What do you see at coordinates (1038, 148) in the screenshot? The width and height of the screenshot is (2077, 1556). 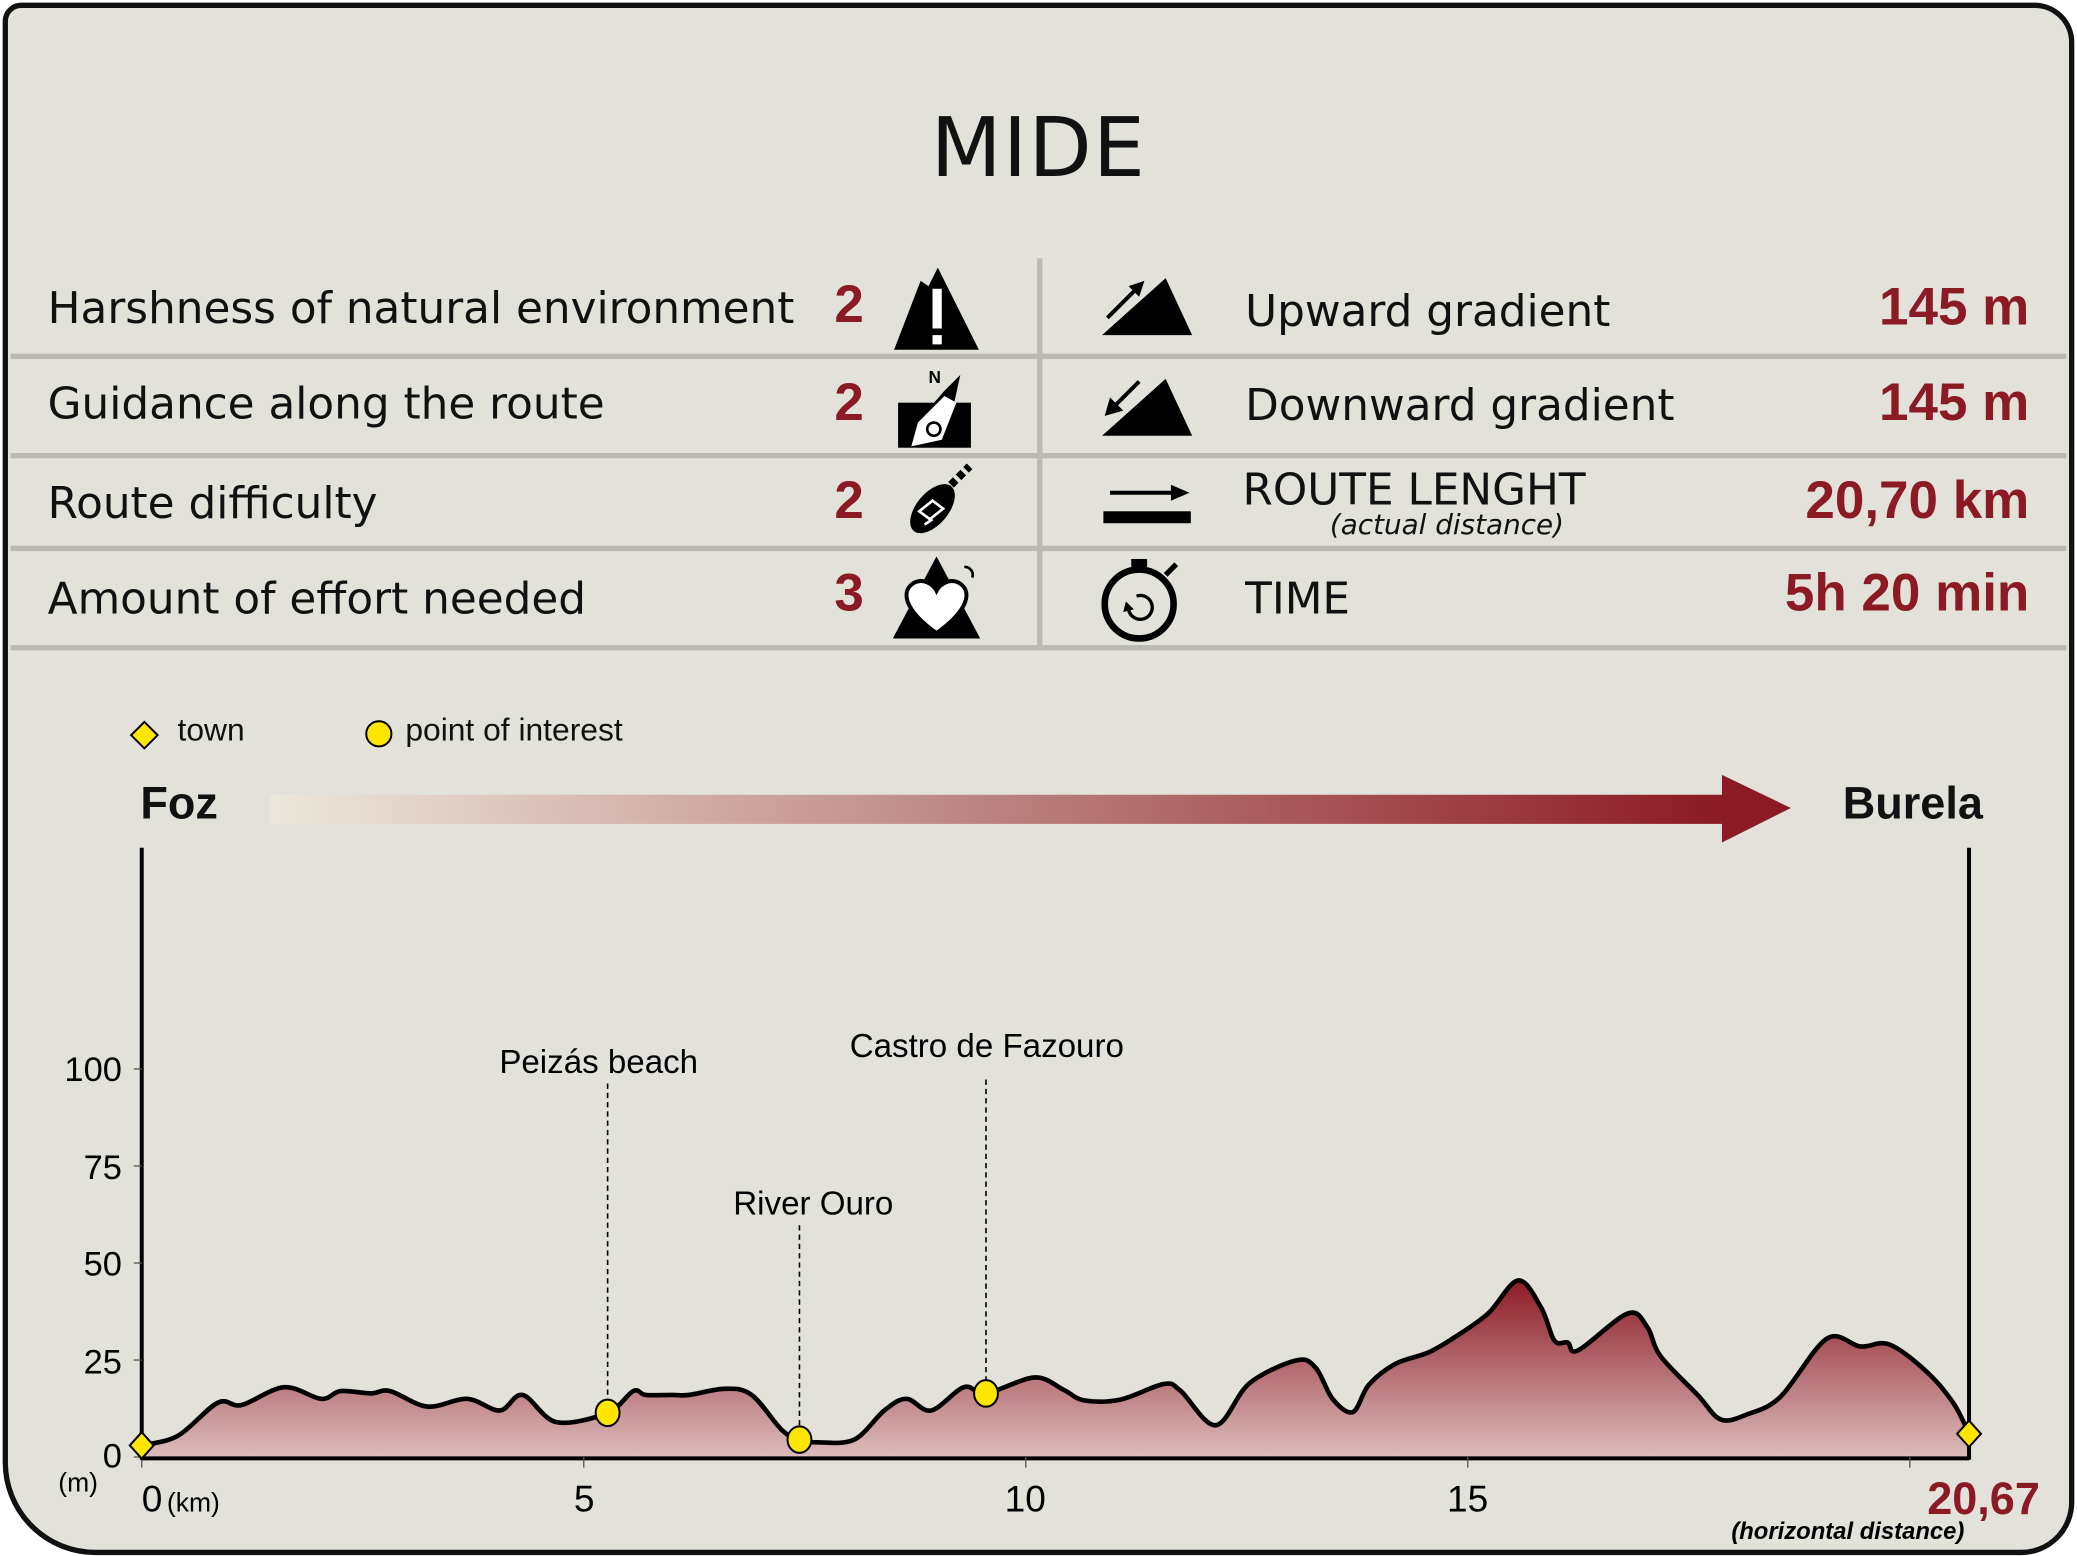 I see `page-title: MIDE` at bounding box center [1038, 148].